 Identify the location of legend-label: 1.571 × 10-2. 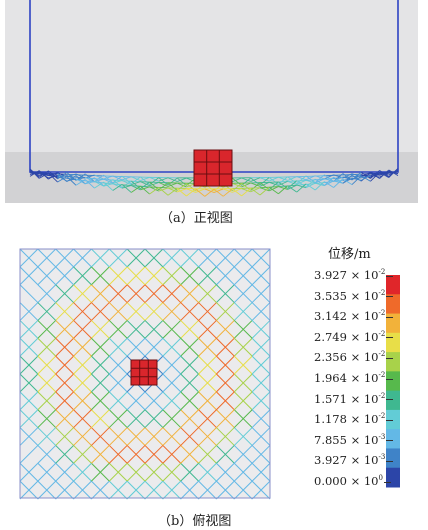
(354, 399).